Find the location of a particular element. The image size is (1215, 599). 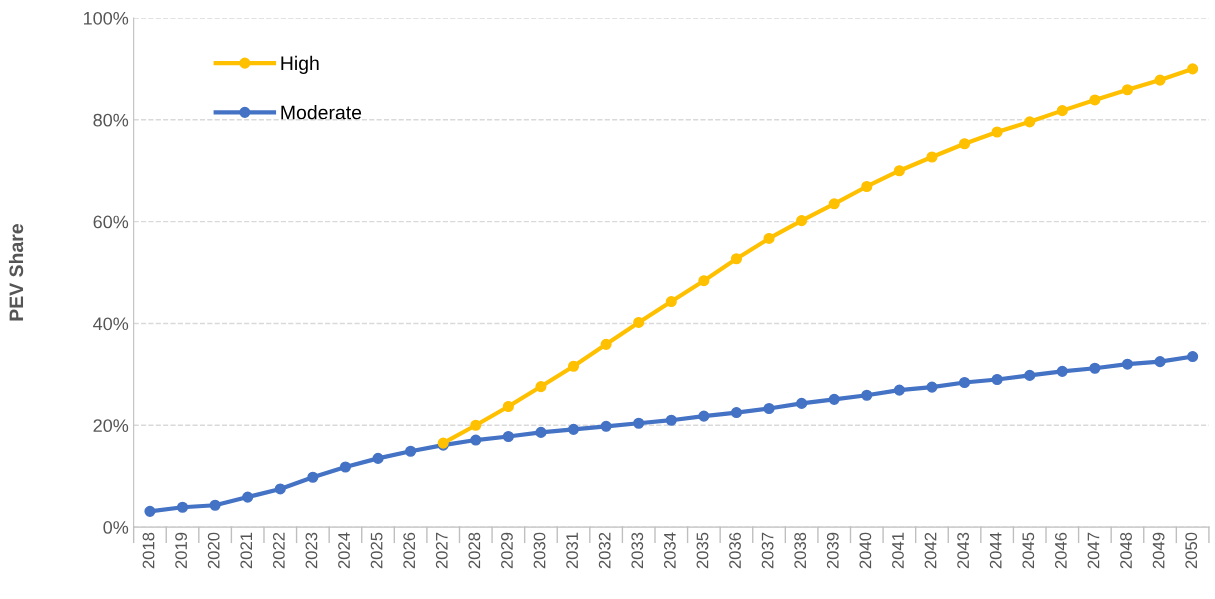

y-tick-label: 40% is located at coordinates (111, 324).